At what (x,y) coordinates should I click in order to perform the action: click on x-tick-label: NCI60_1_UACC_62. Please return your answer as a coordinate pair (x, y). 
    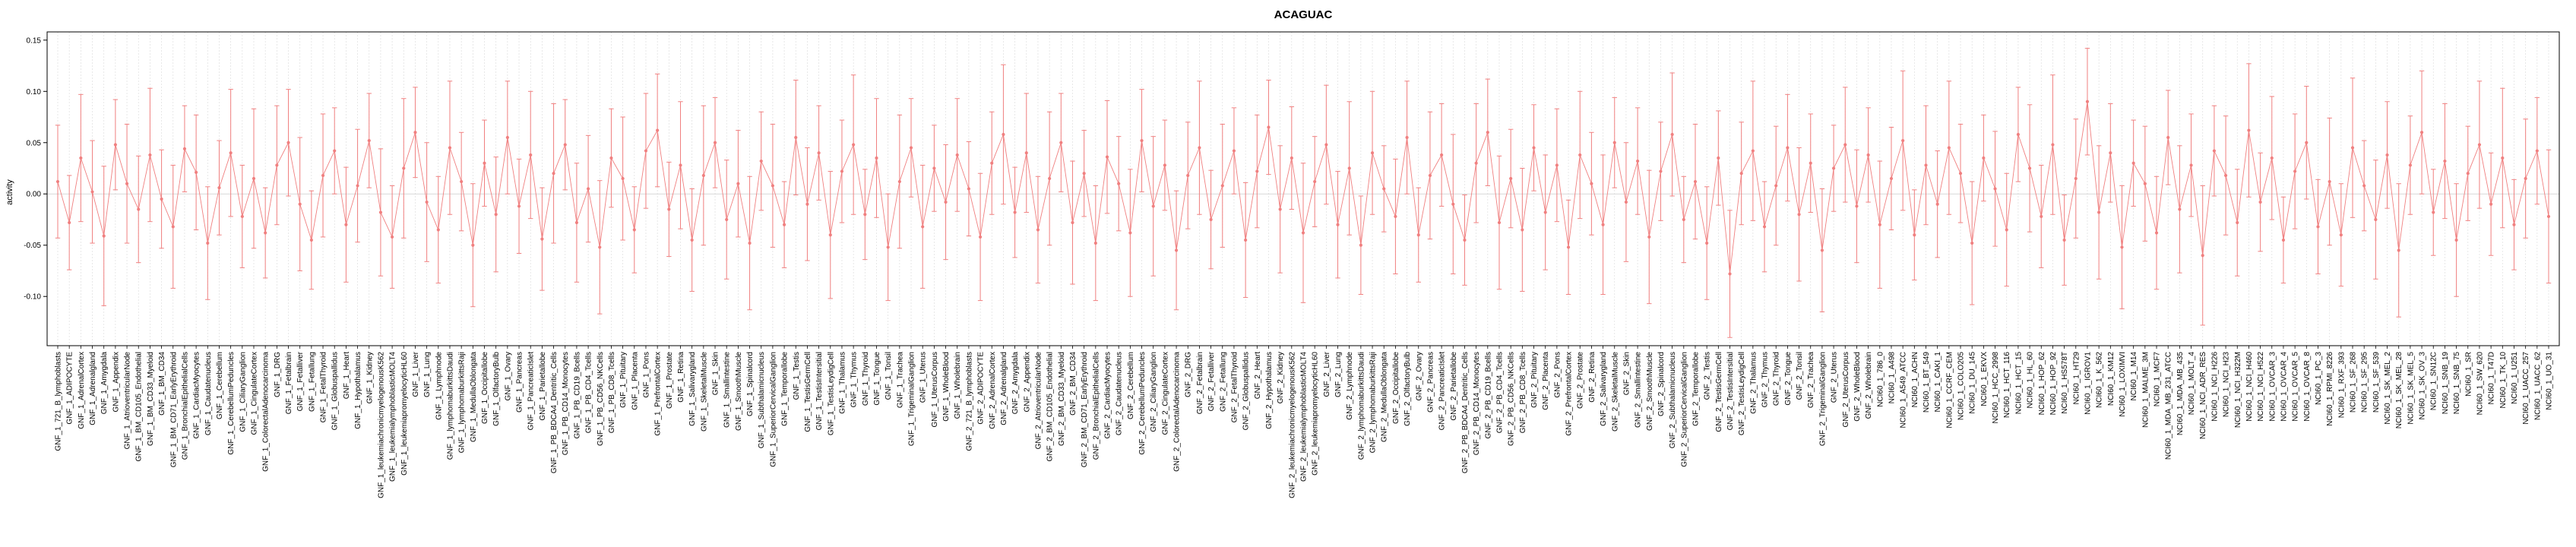
    Looking at the image, I should click on (2537, 386).